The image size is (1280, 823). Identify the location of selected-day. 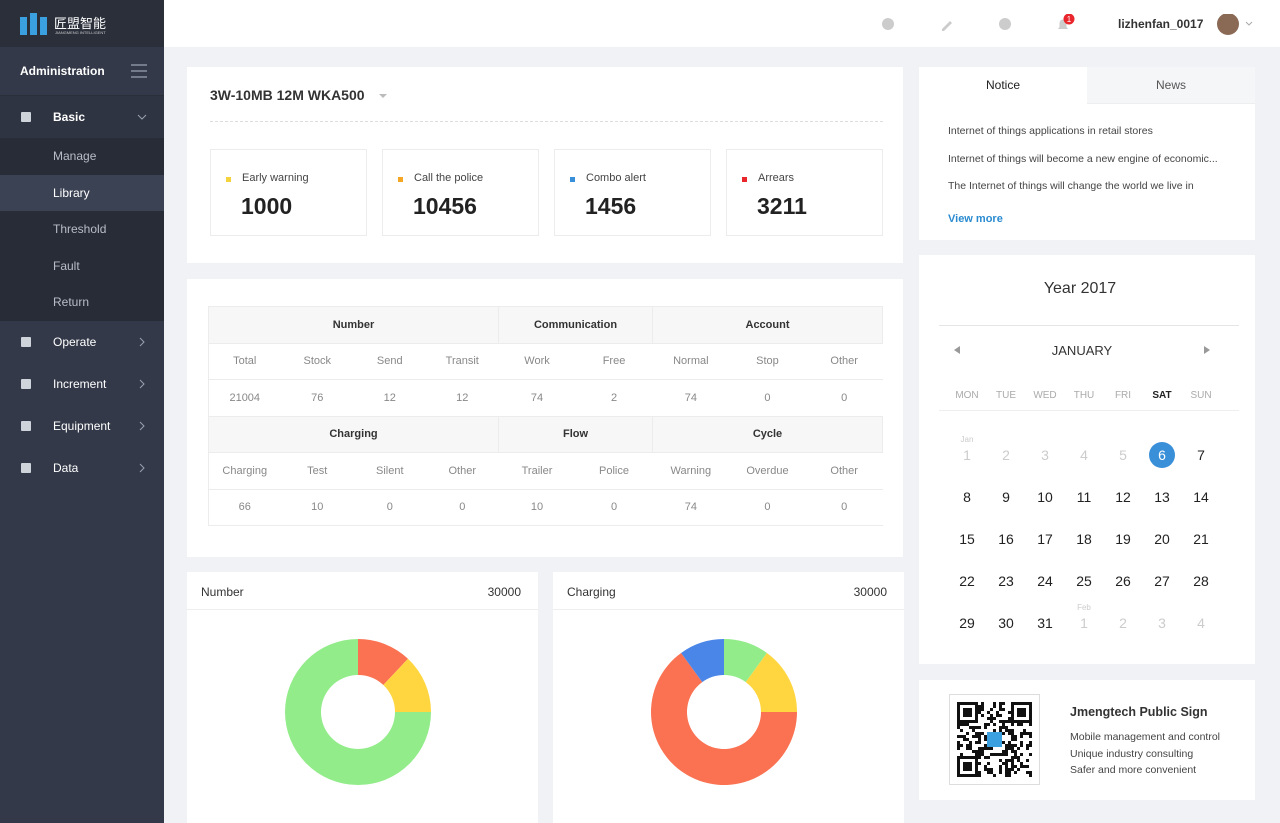
(1162, 455).